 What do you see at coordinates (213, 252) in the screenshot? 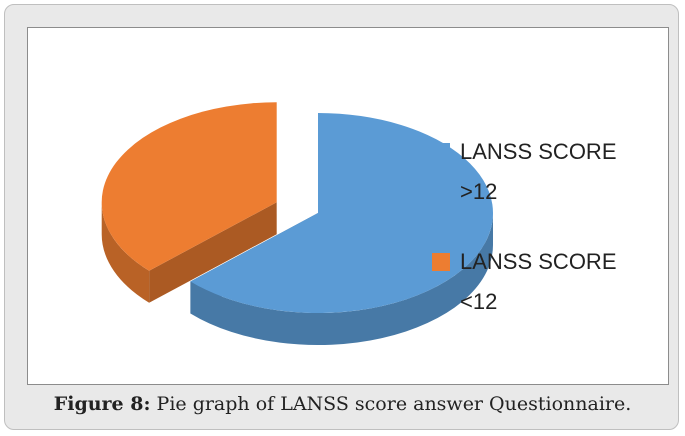
I see `slice-cut-face` at bounding box center [213, 252].